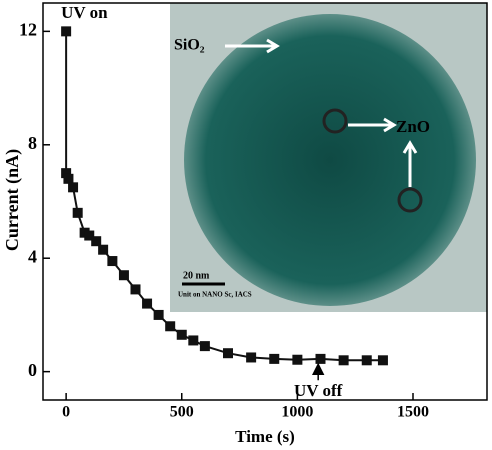 This screenshot has width=492, height=450. What do you see at coordinates (196, 275) in the screenshot?
I see `scale-label: 20 nm` at bounding box center [196, 275].